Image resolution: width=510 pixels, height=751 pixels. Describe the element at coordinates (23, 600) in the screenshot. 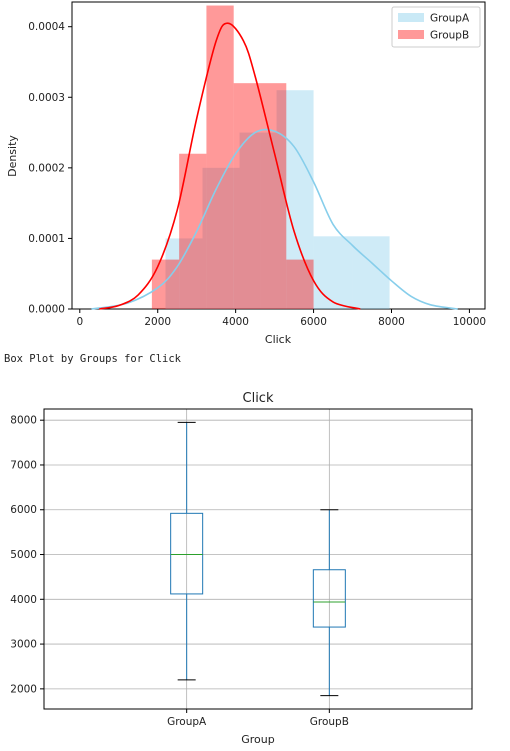

I see `y-tick-label: 4000` at that location.